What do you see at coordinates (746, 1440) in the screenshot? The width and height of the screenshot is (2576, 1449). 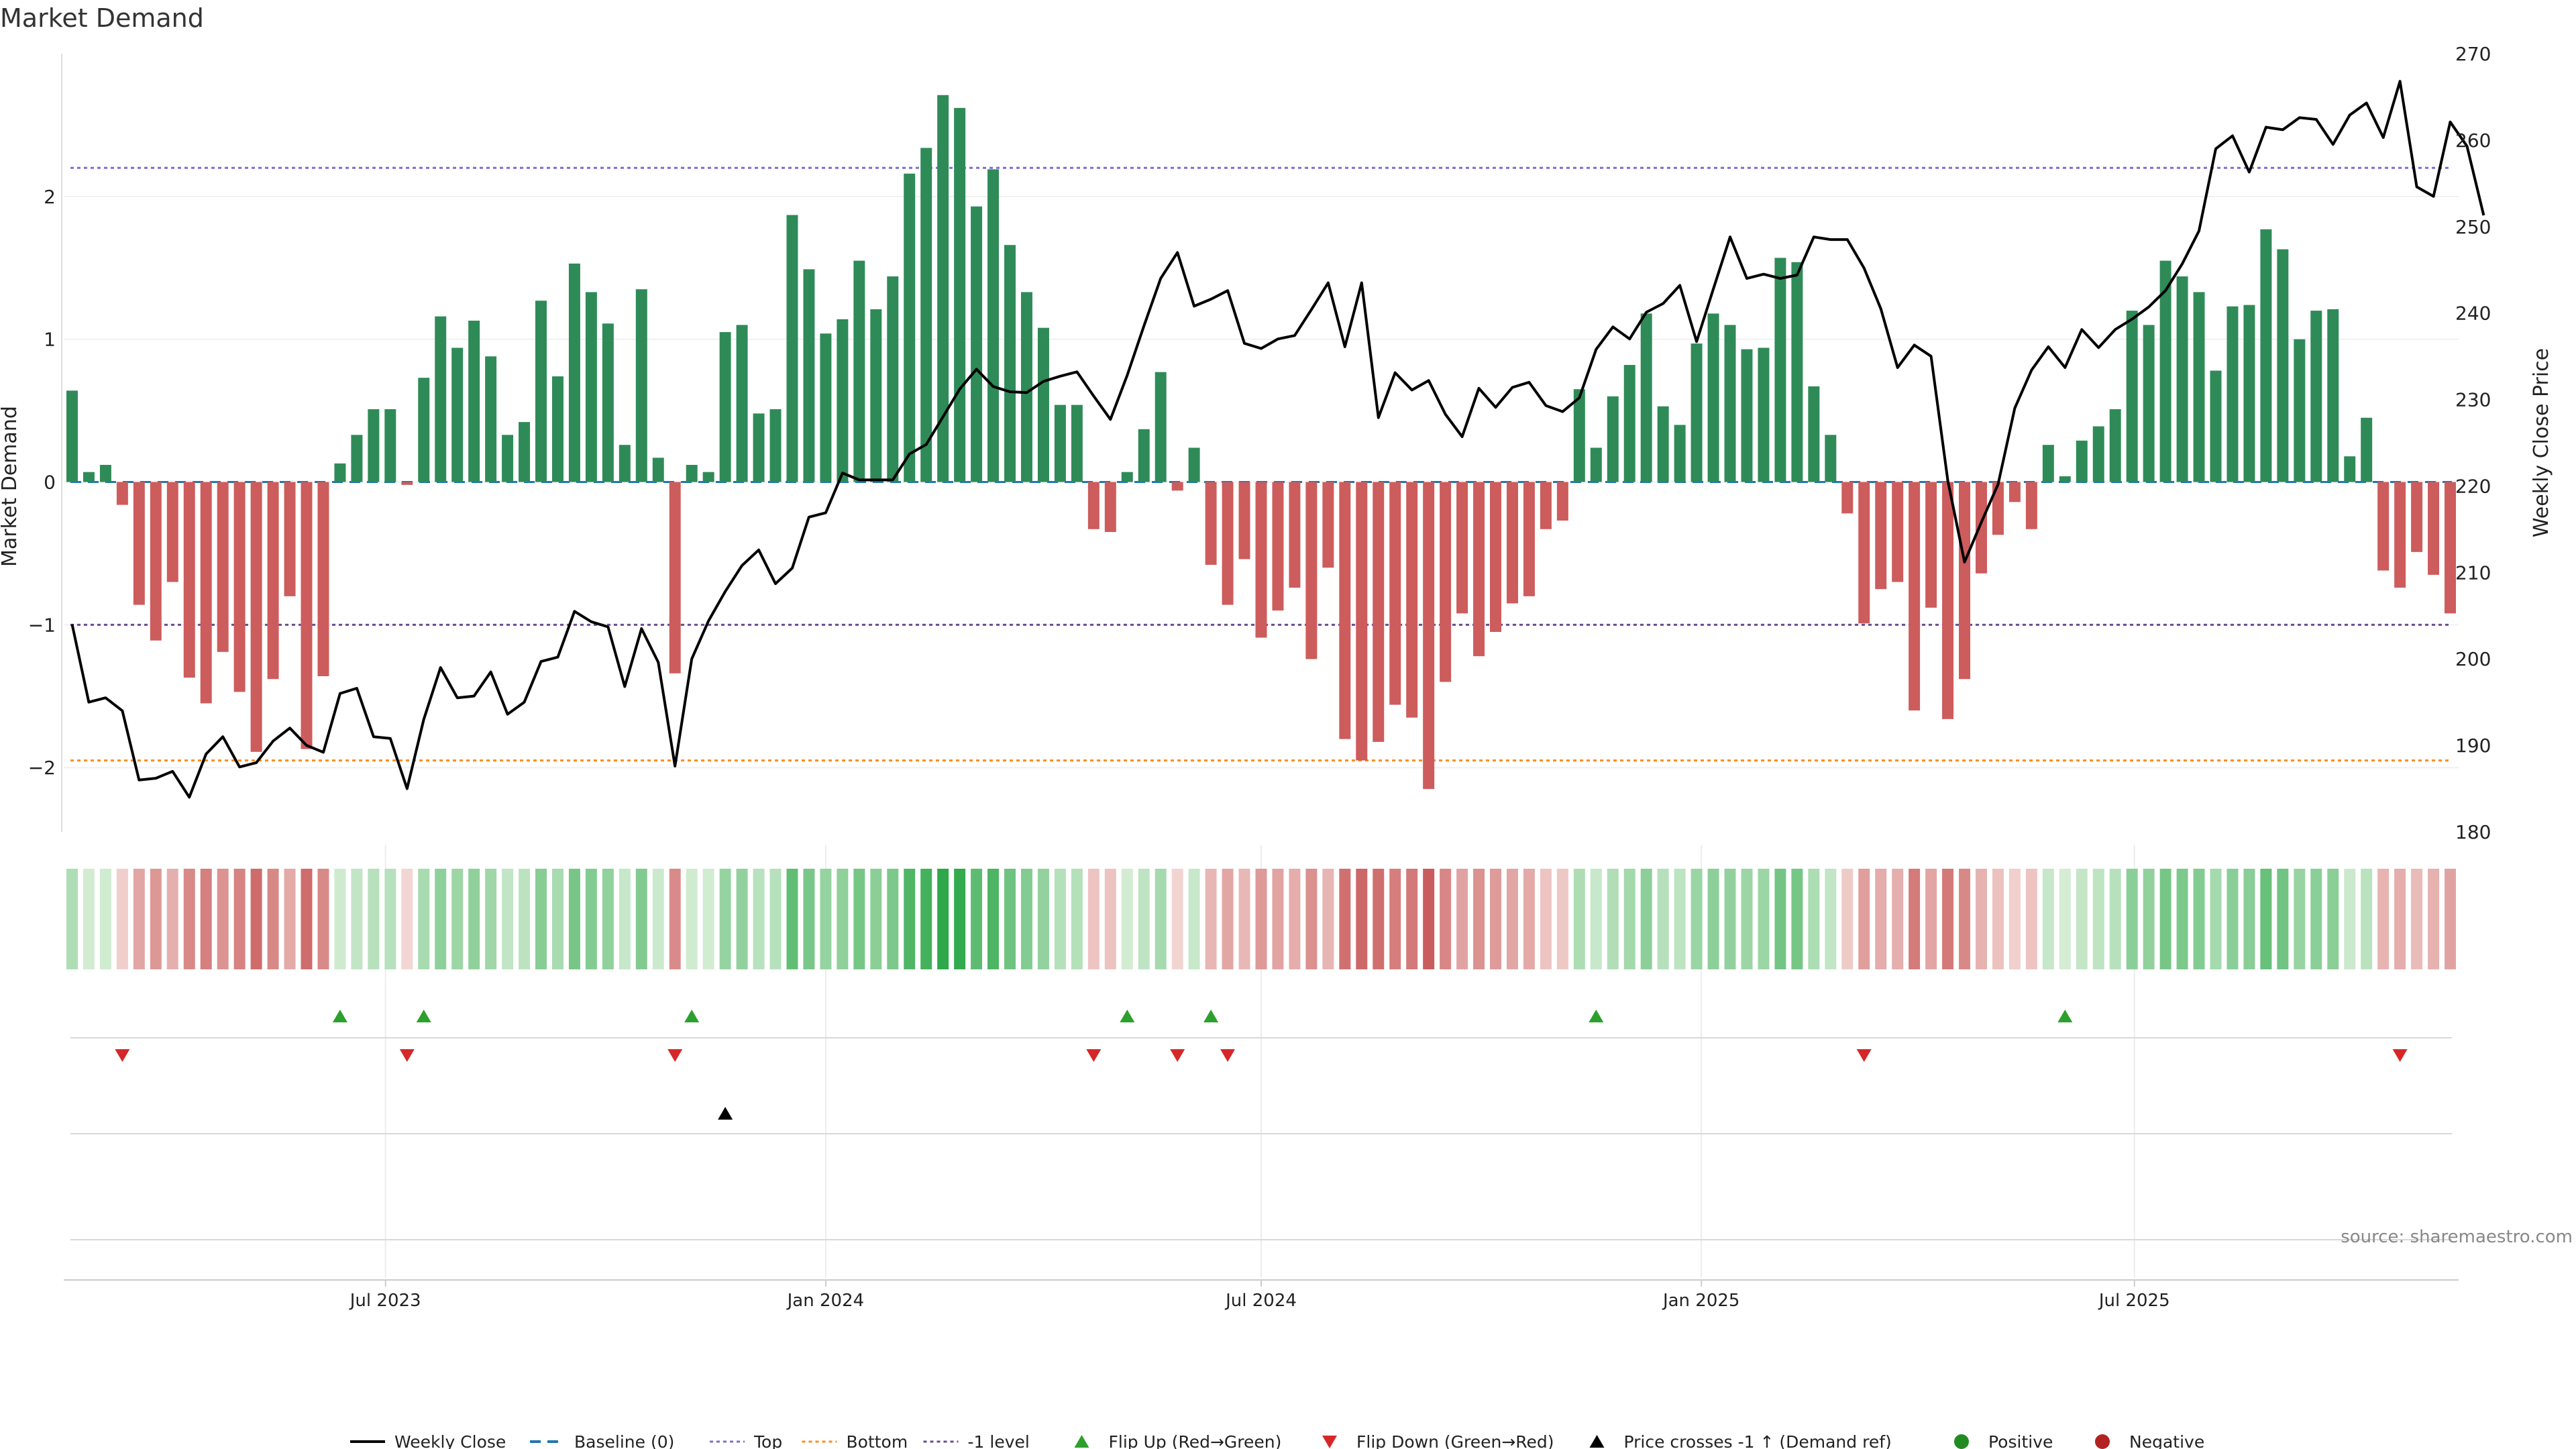 I see `legend-item: Top` at bounding box center [746, 1440].